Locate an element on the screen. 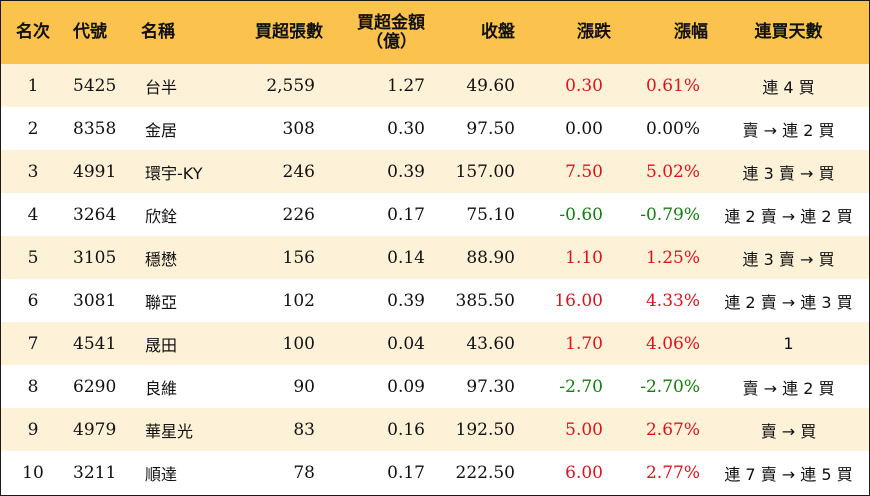  change-cell: 5.00 is located at coordinates (584, 429).